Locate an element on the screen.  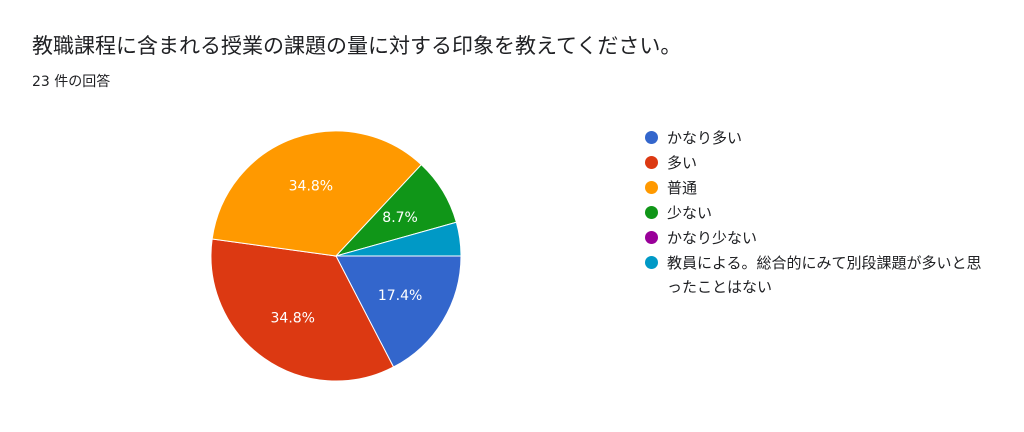
legend-label: 普通 is located at coordinates (682, 188).